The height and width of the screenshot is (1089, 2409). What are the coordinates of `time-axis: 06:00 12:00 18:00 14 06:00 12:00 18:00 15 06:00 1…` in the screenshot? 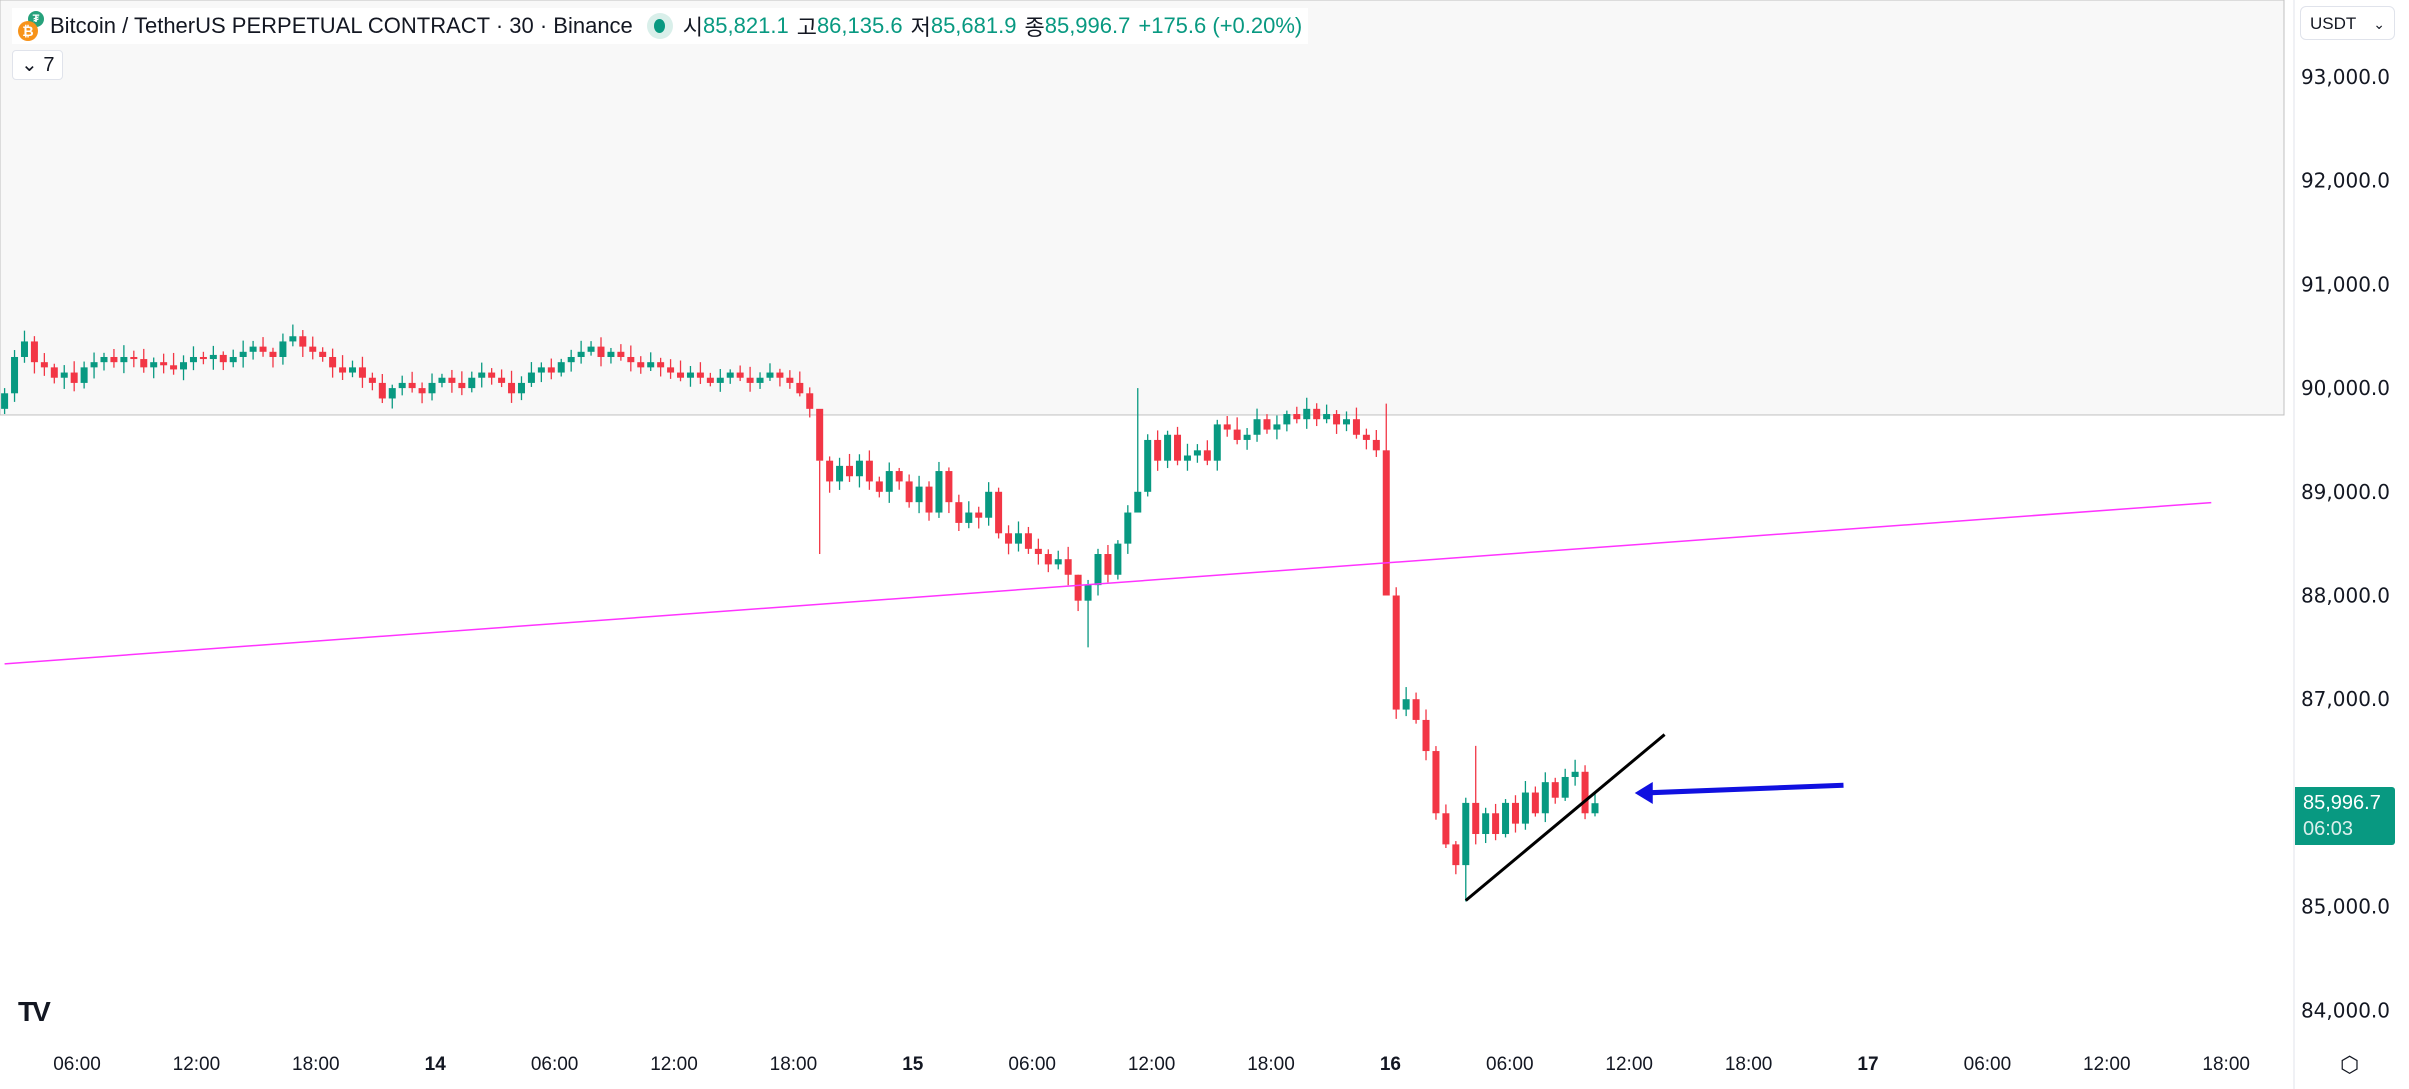 It's located at (1151, 1064).